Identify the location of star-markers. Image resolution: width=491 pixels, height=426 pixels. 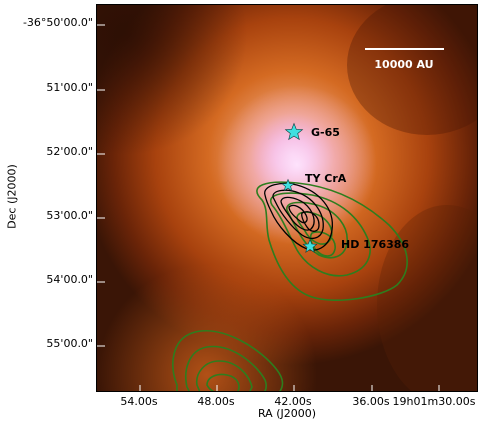
(299, 187).